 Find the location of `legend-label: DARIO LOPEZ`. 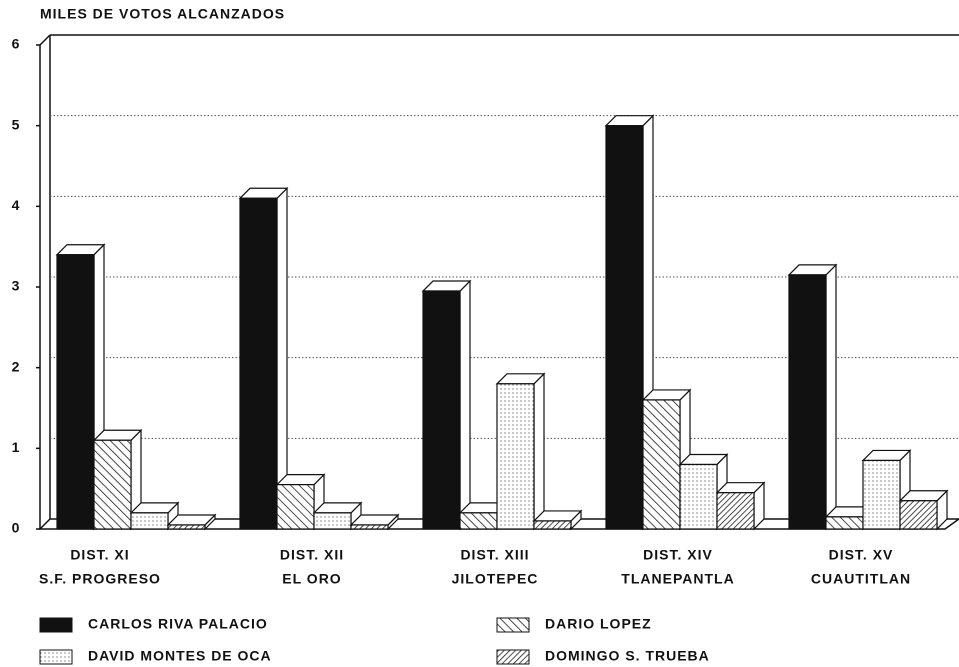

legend-label: DARIO LOPEZ is located at coordinates (598, 624).